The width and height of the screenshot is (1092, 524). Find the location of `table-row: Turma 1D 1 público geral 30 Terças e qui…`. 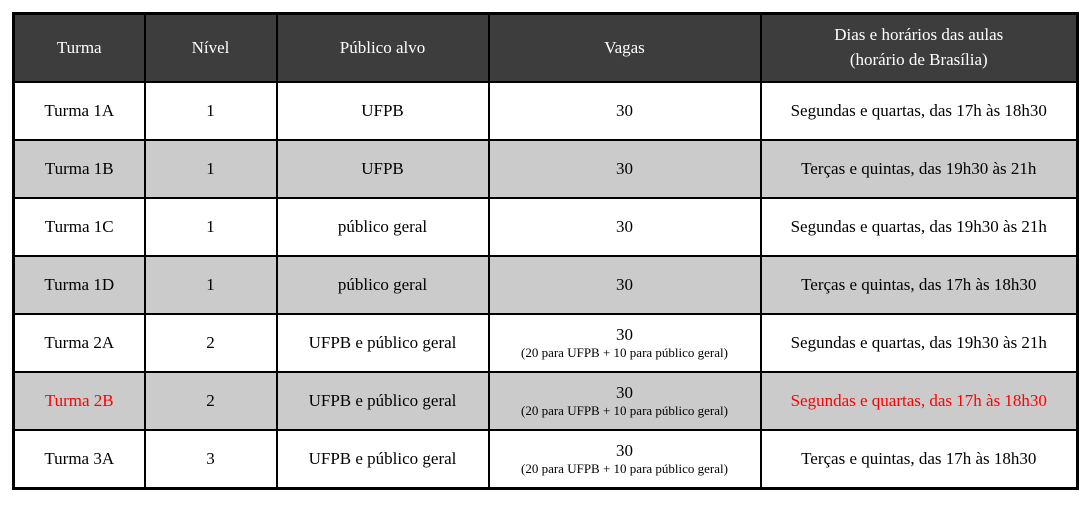

table-row: Turma 1D 1 público geral 30 Terças e qui… is located at coordinates (545, 285).